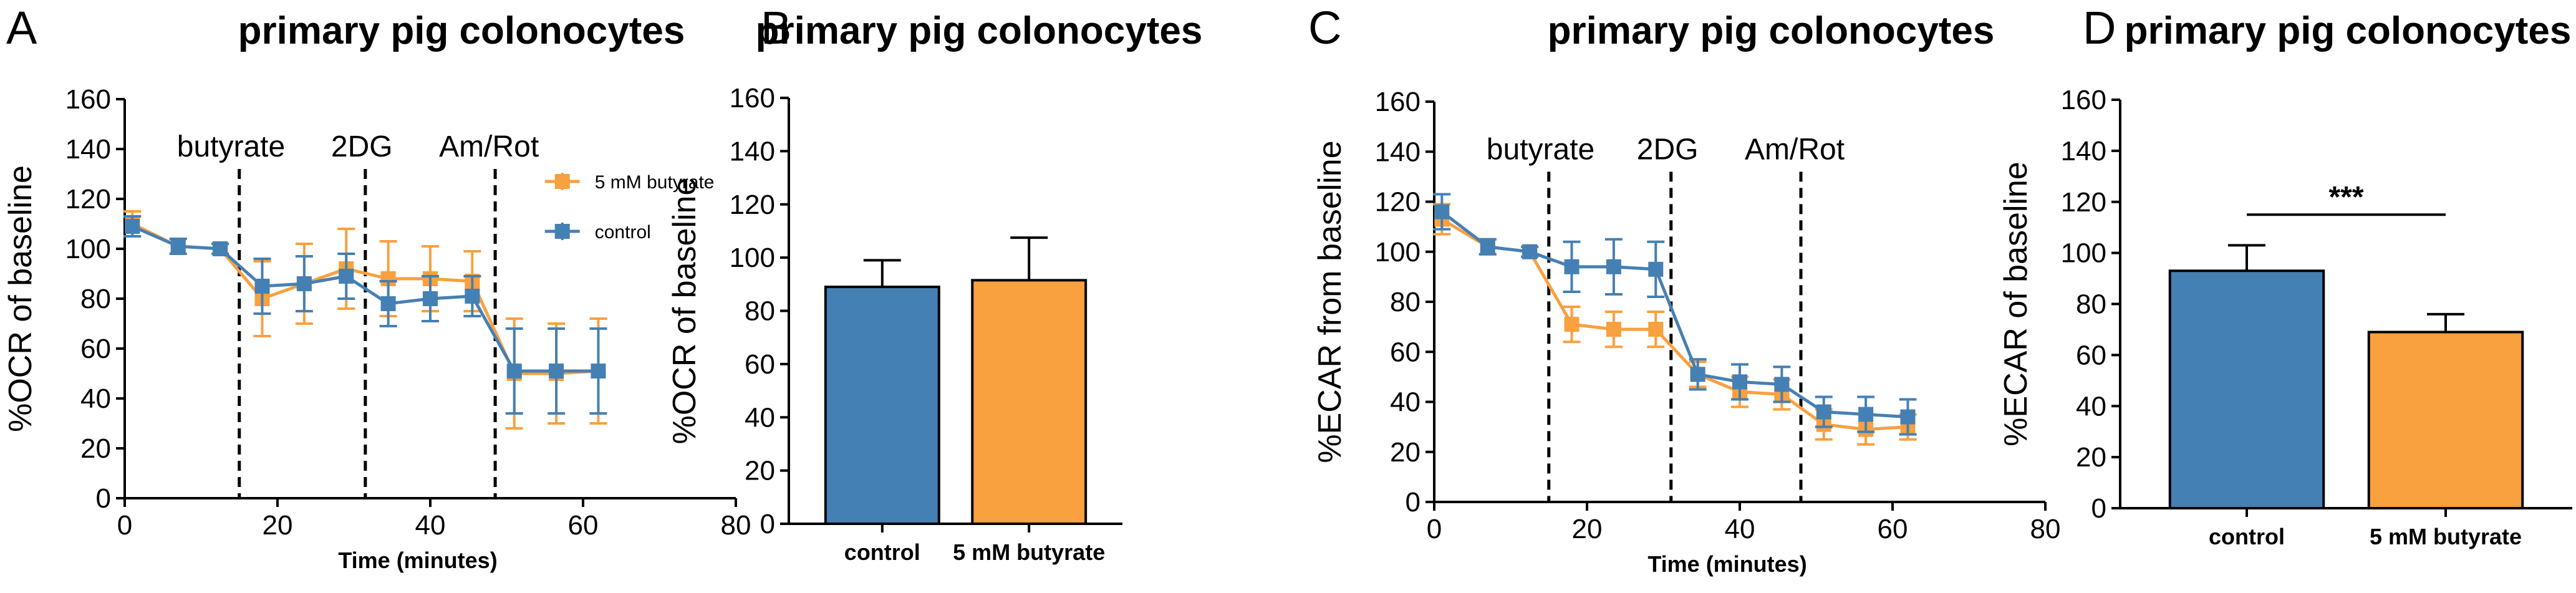 This screenshot has width=2576, height=593. I want to click on panel-letter: C, so click(1324, 28).